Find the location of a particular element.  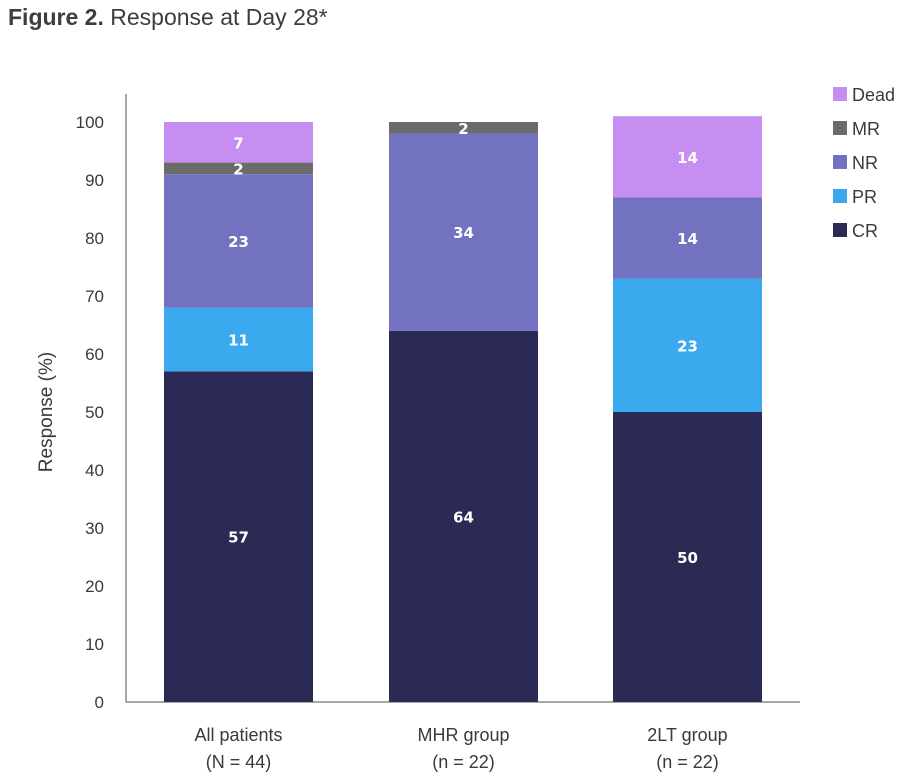

figure-title: Figure 2. Response at Day 28* is located at coordinates (168, 17).